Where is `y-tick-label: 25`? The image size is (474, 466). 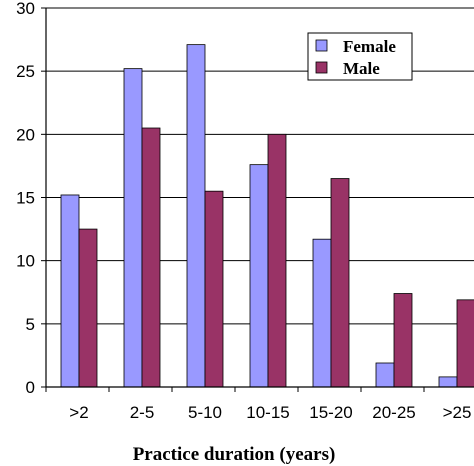
y-tick-label: 25 is located at coordinates (25, 71).